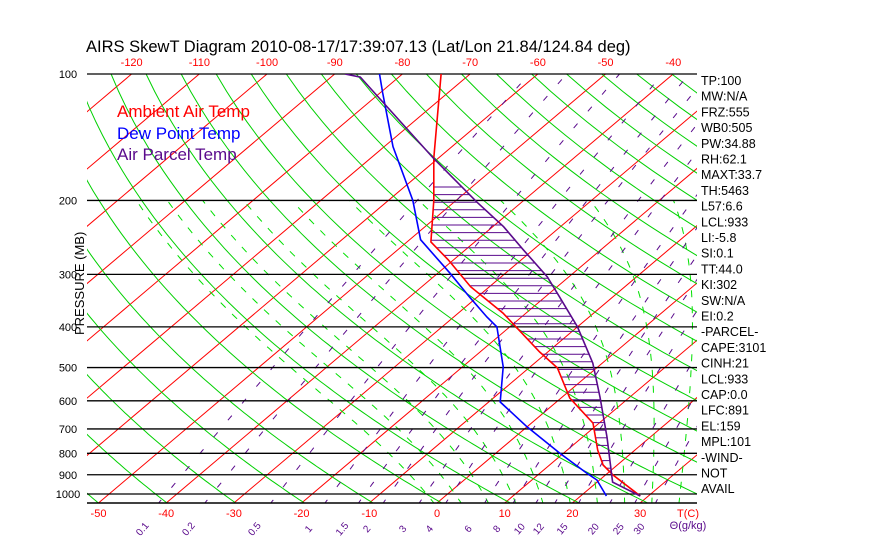 The height and width of the screenshot is (560, 870). I want to click on mixing-ratio-tick-label: 1.5, so click(343, 529).